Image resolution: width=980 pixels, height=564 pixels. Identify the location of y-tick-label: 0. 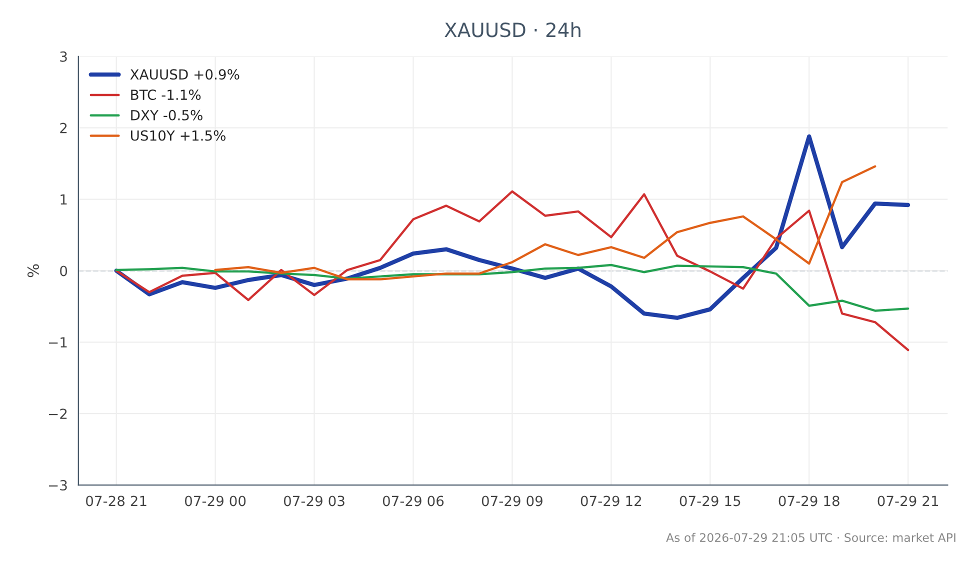
(64, 271).